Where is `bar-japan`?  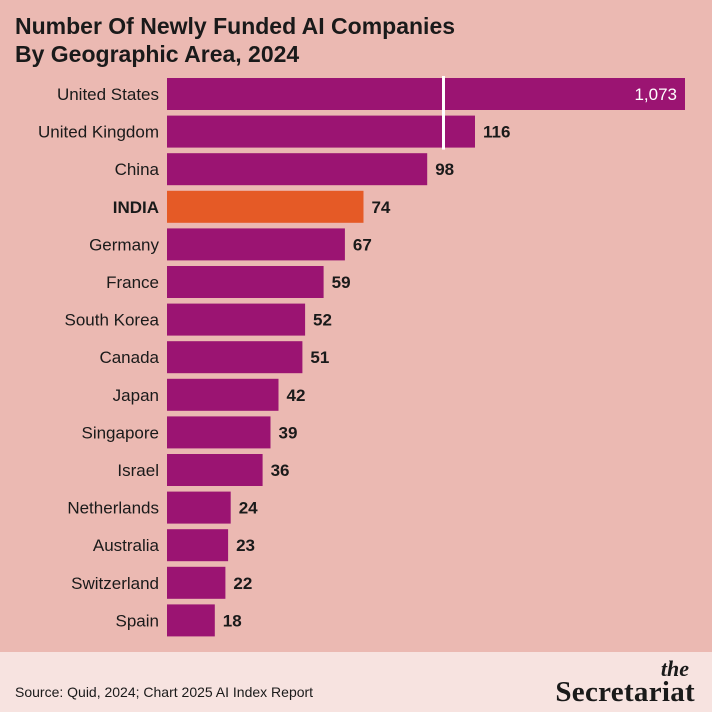 bar-japan is located at coordinates (223, 394).